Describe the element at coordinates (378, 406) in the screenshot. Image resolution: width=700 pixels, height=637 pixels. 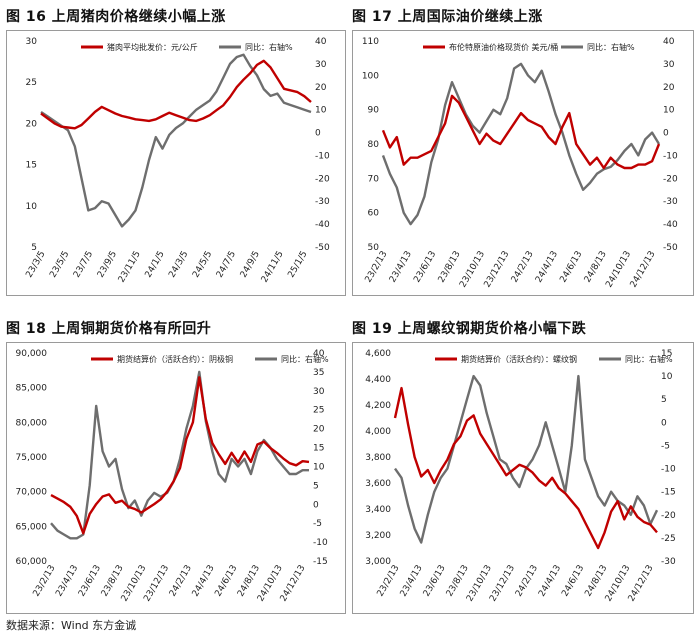
I see `y-tick-left: 4,200` at that location.